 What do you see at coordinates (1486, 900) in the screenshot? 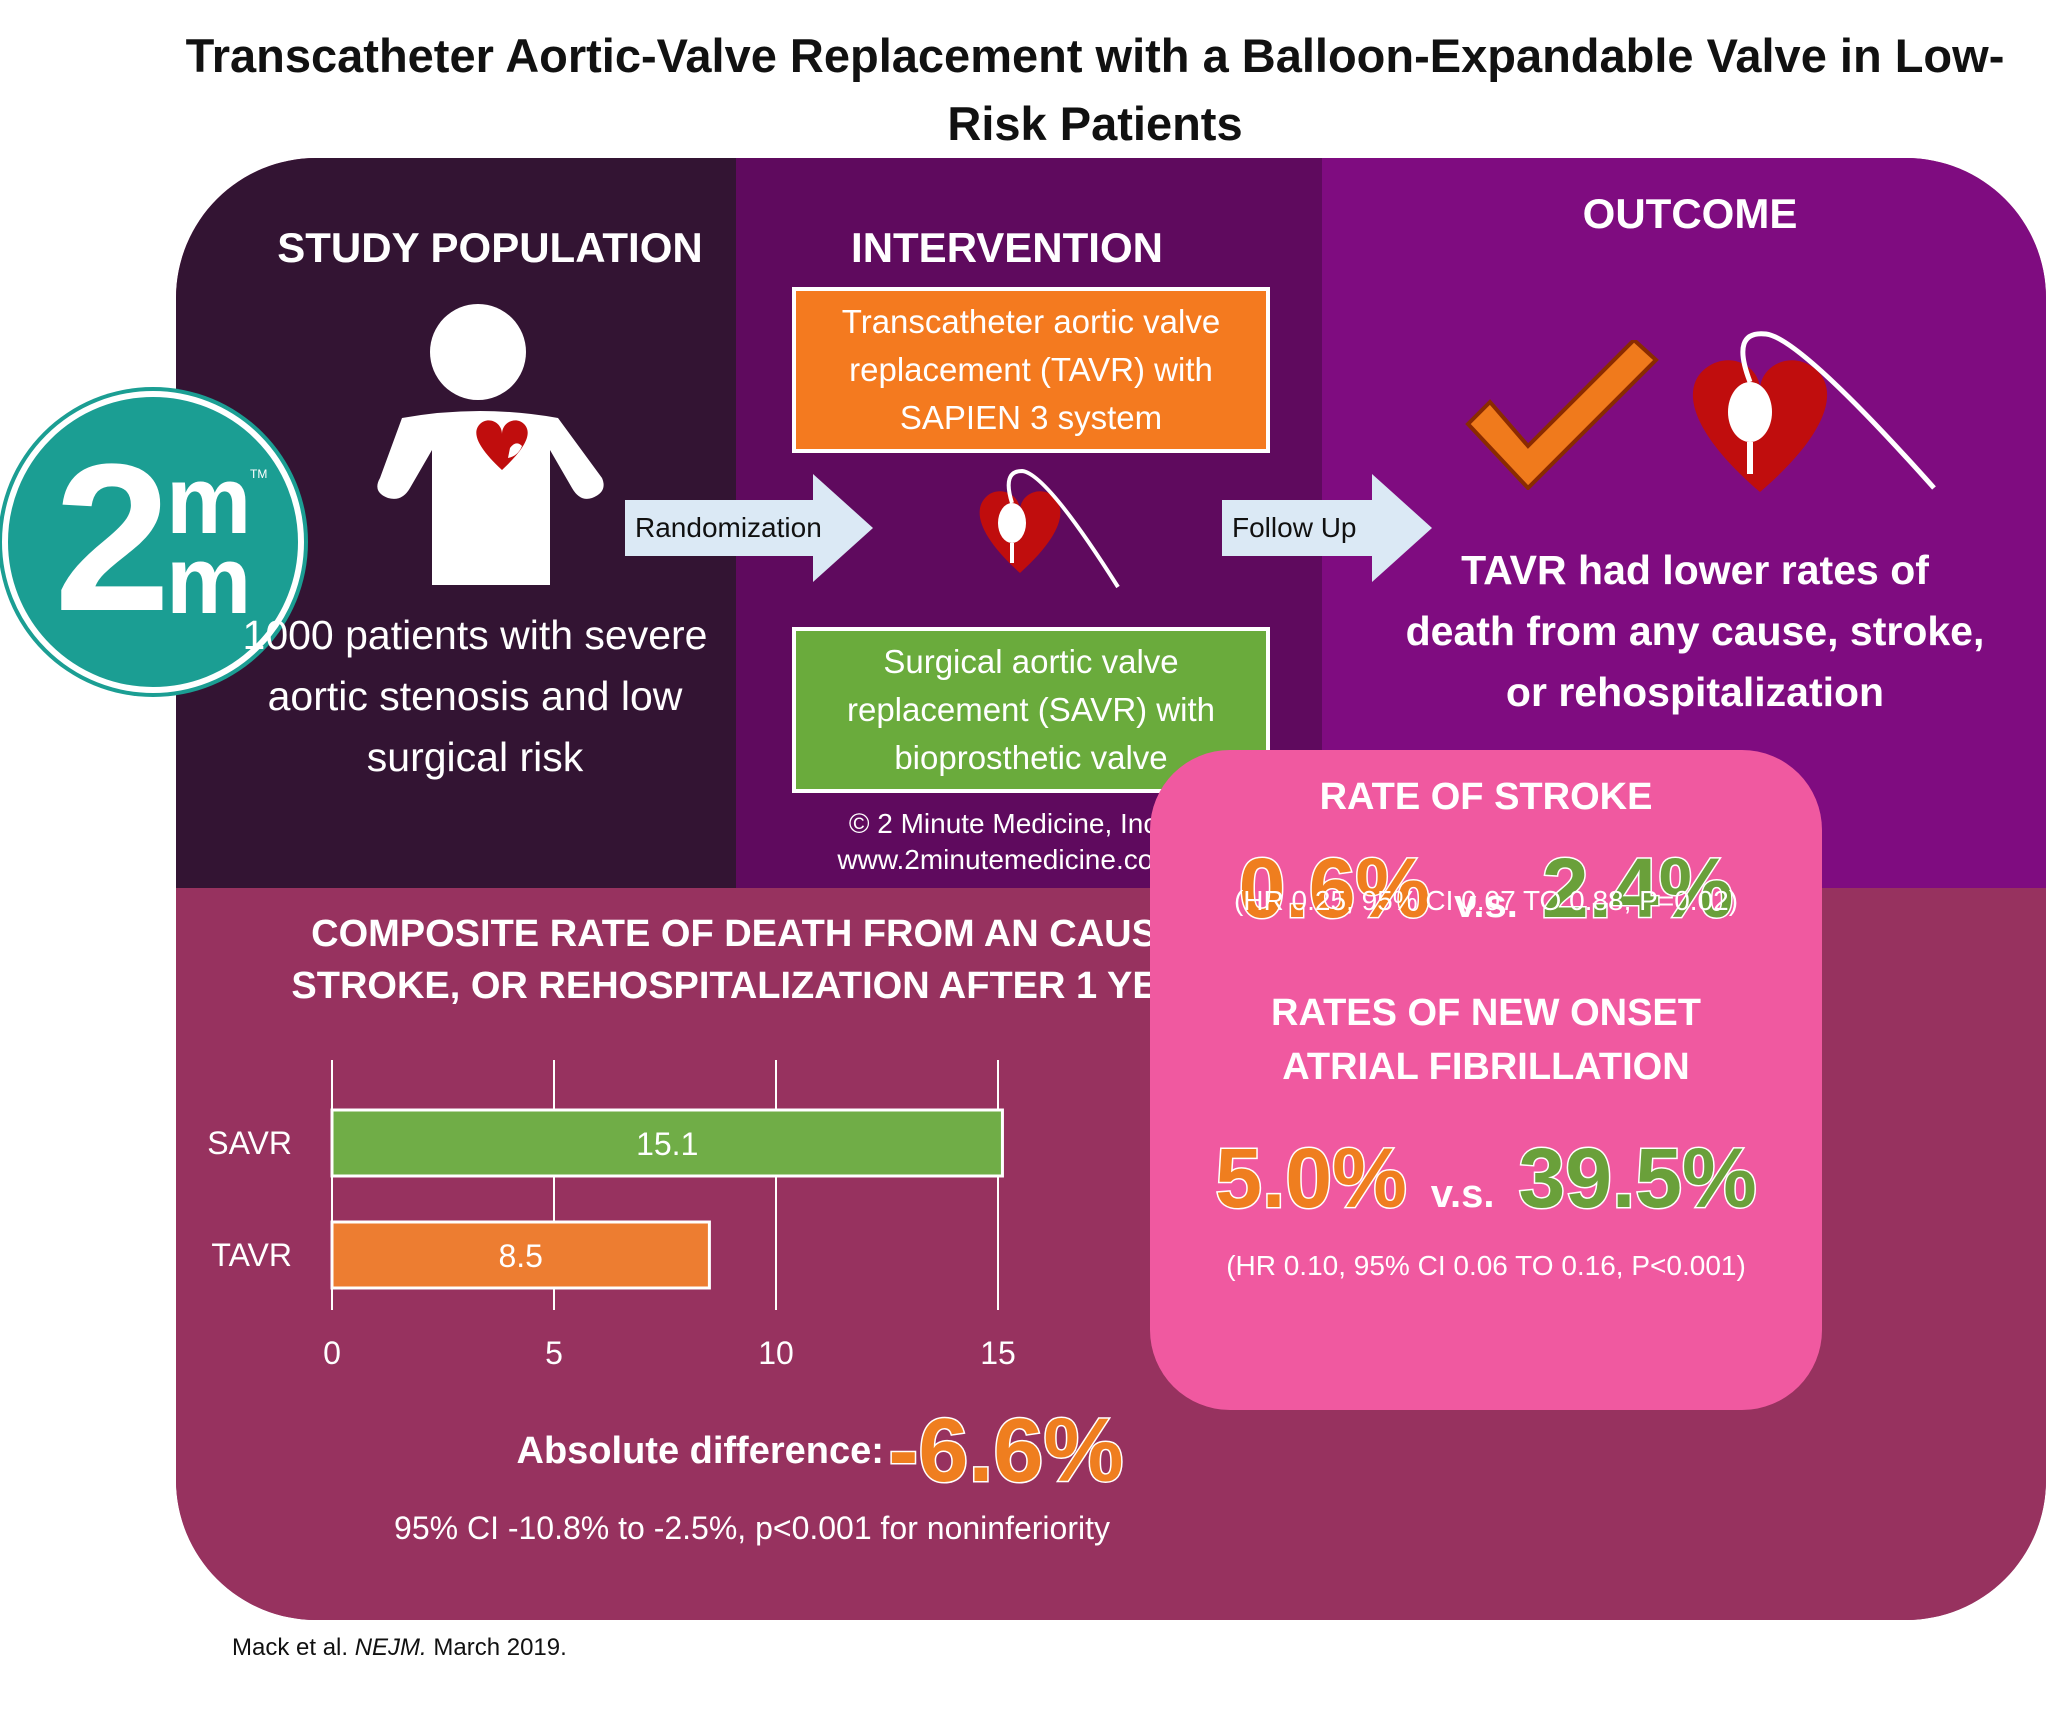
I see `stroke-stats: (HR 0.25, 95% CI 0.07 TO 0.88, P=0.02)` at bounding box center [1486, 900].